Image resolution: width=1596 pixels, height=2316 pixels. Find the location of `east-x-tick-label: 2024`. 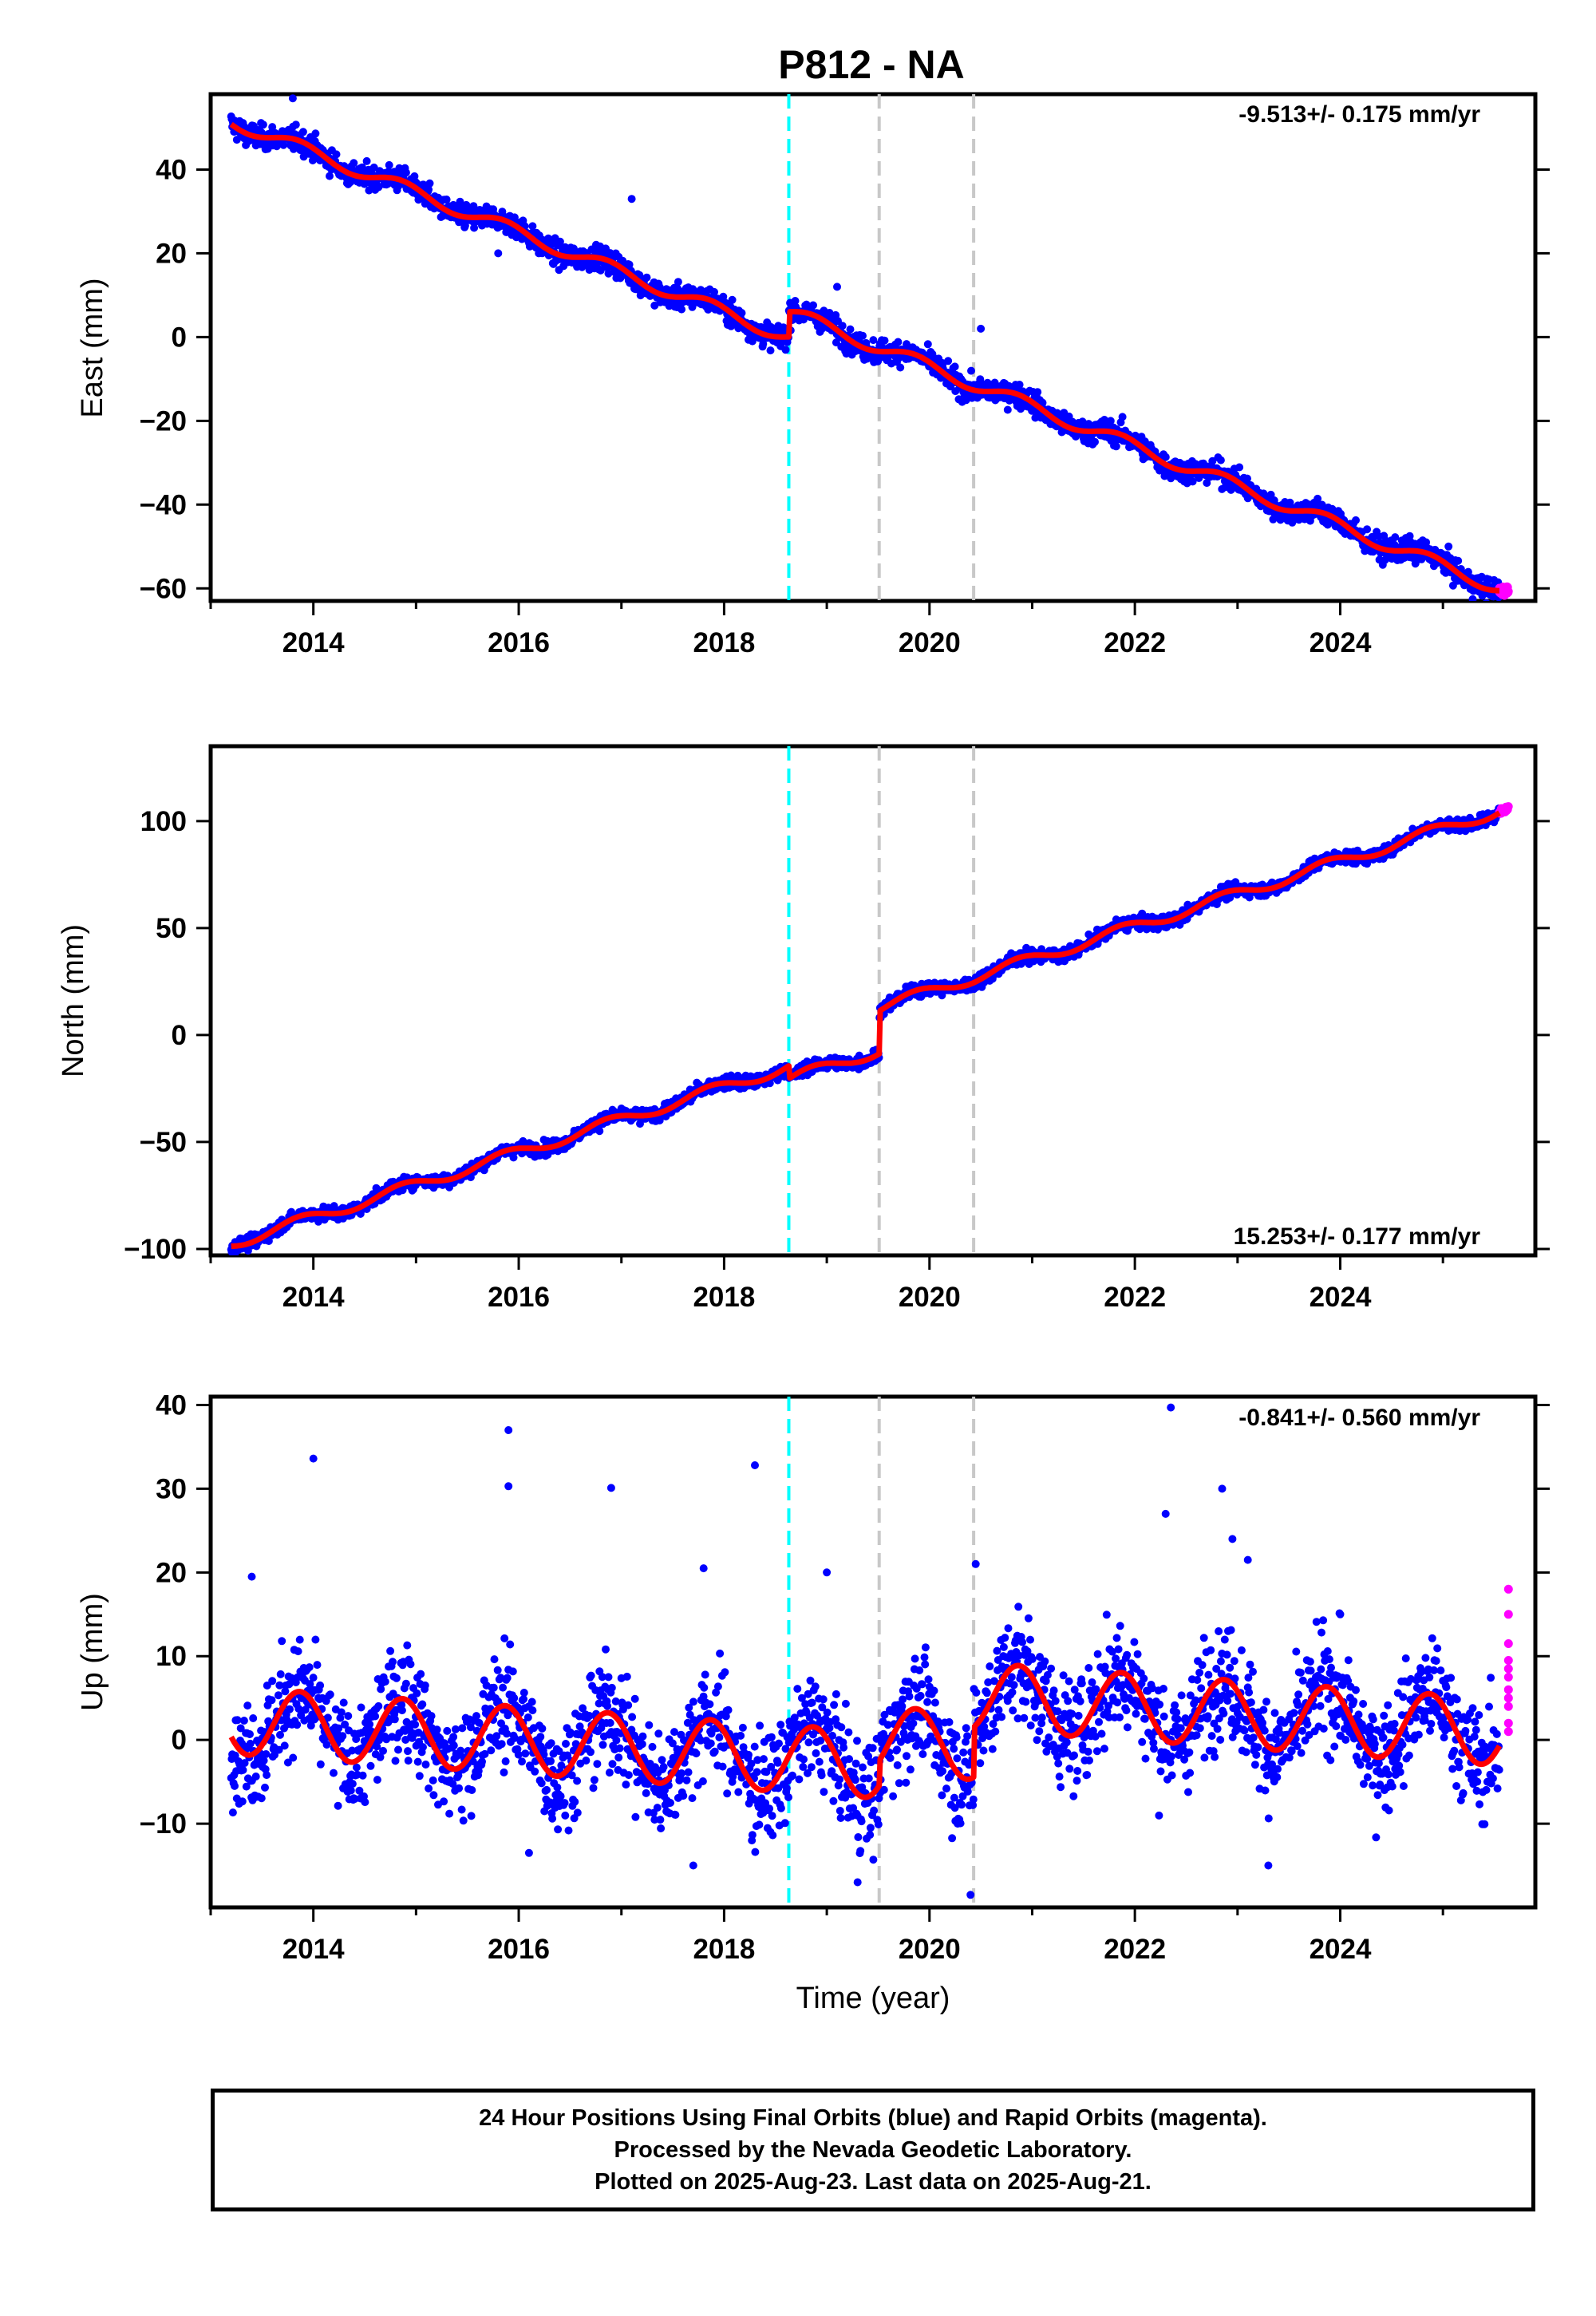

east-x-tick-label: 2024 is located at coordinates (1341, 642).